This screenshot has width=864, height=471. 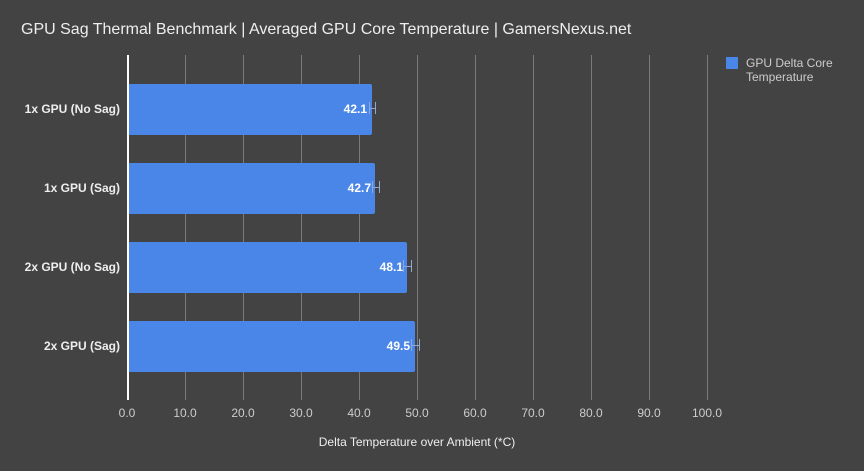 I want to click on category-label: 1x GPU (No Sag), so click(x=72, y=109).